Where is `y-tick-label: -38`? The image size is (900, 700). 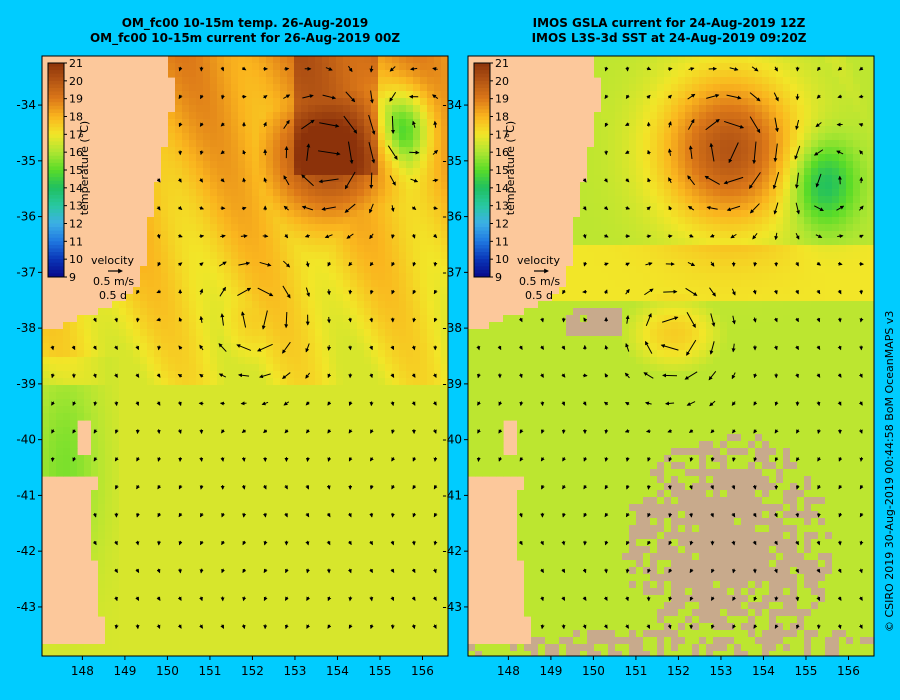 y-tick-label: -38 is located at coordinates (452, 328).